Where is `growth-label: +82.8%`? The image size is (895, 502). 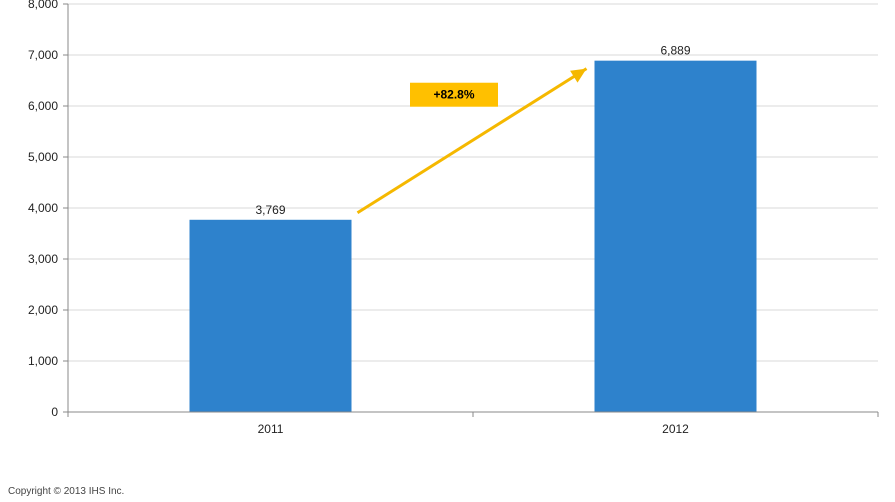
growth-label: +82.8% is located at coordinates (453, 95).